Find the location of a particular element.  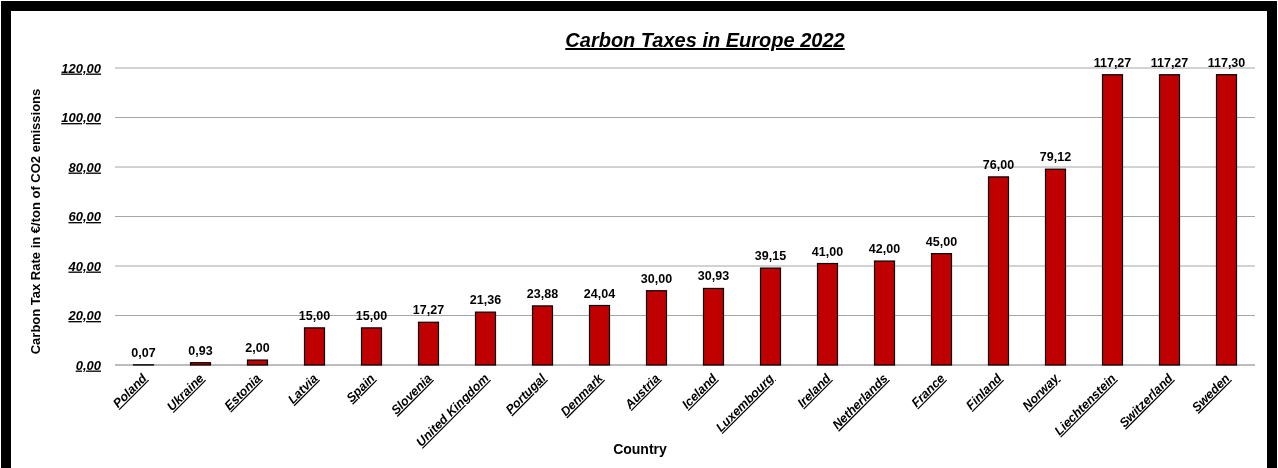

data-label: 21,36 is located at coordinates (485, 300).